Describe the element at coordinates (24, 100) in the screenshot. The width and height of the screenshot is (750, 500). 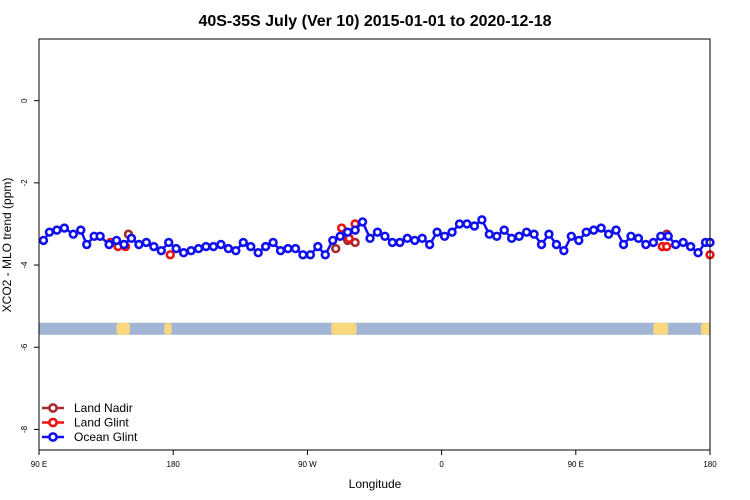
I see `y-tick-label: 0` at that location.